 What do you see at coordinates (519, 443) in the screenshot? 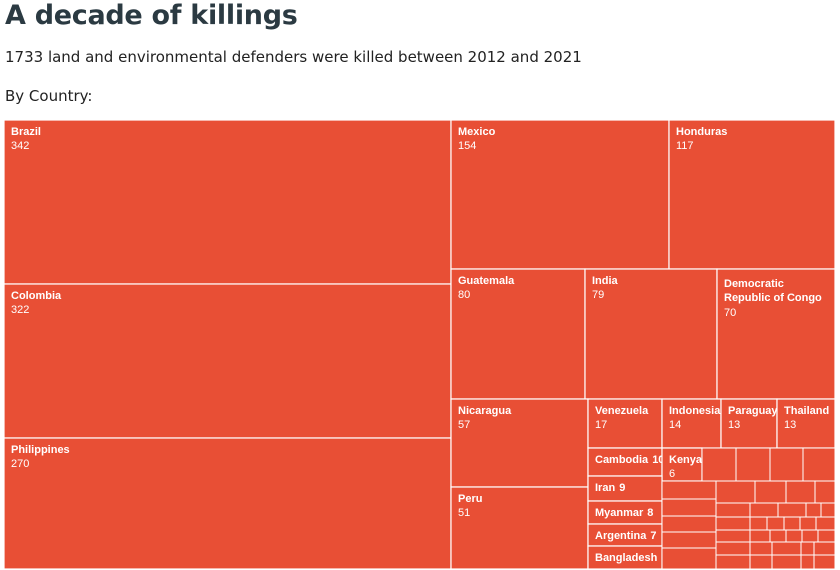
I see `tile-nicaragua: Nicaragua 57` at bounding box center [519, 443].